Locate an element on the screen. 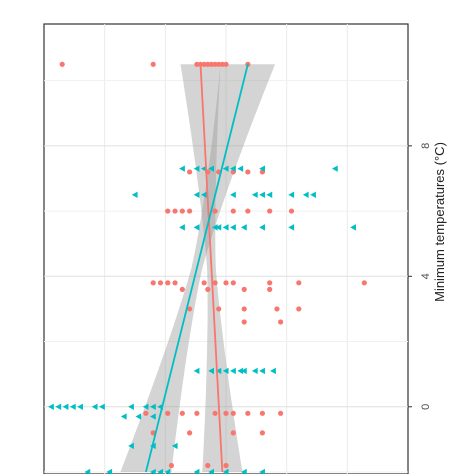  regression-line is located at coordinates (211, 268).